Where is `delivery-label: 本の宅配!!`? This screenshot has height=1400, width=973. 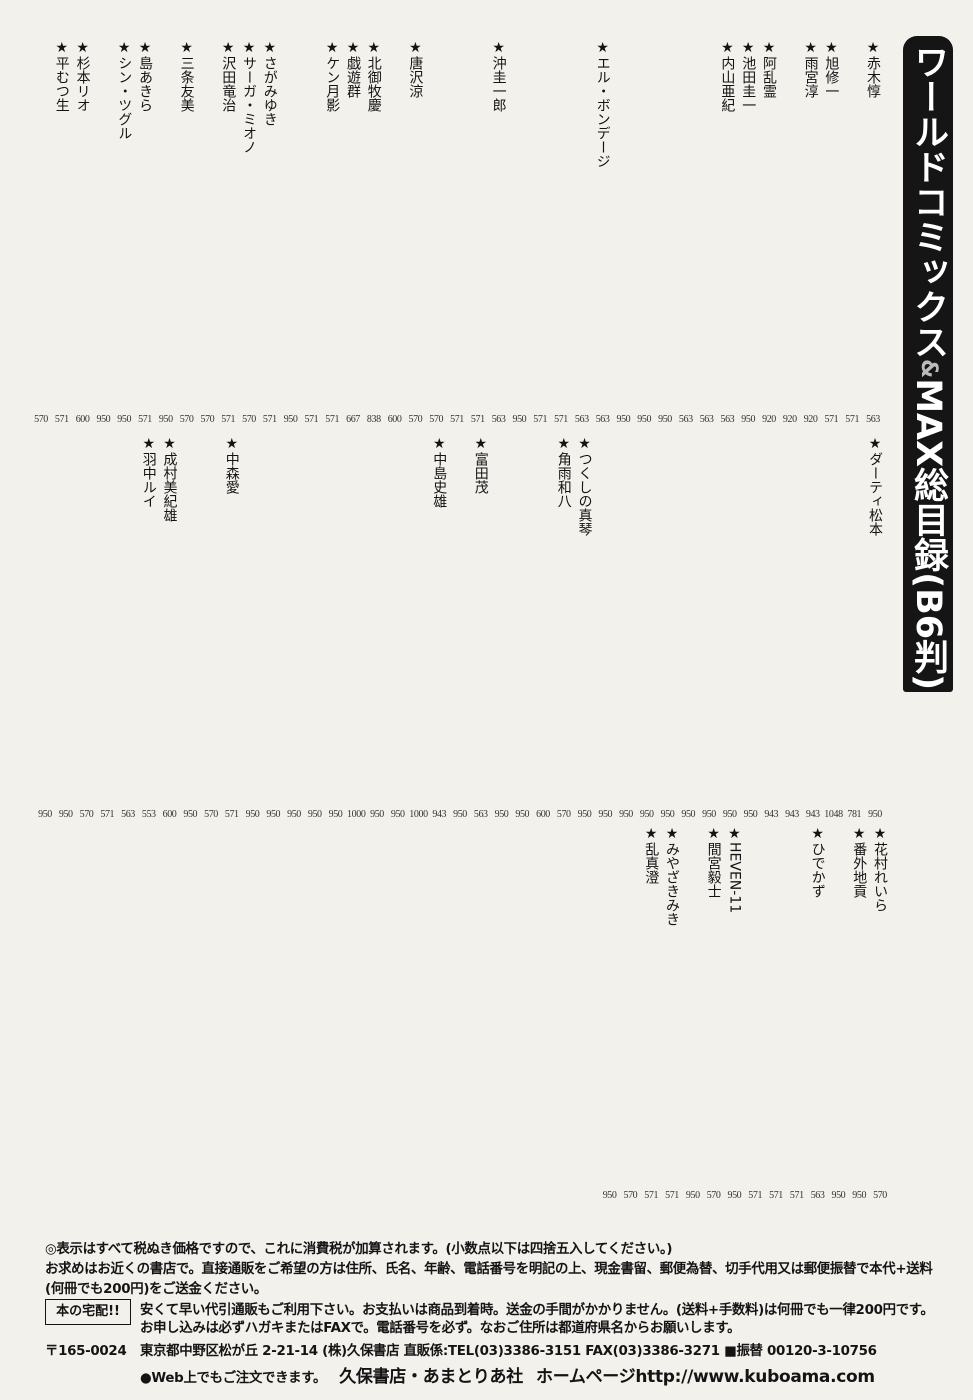 delivery-label: 本の宅配!! is located at coordinates (88, 1312).